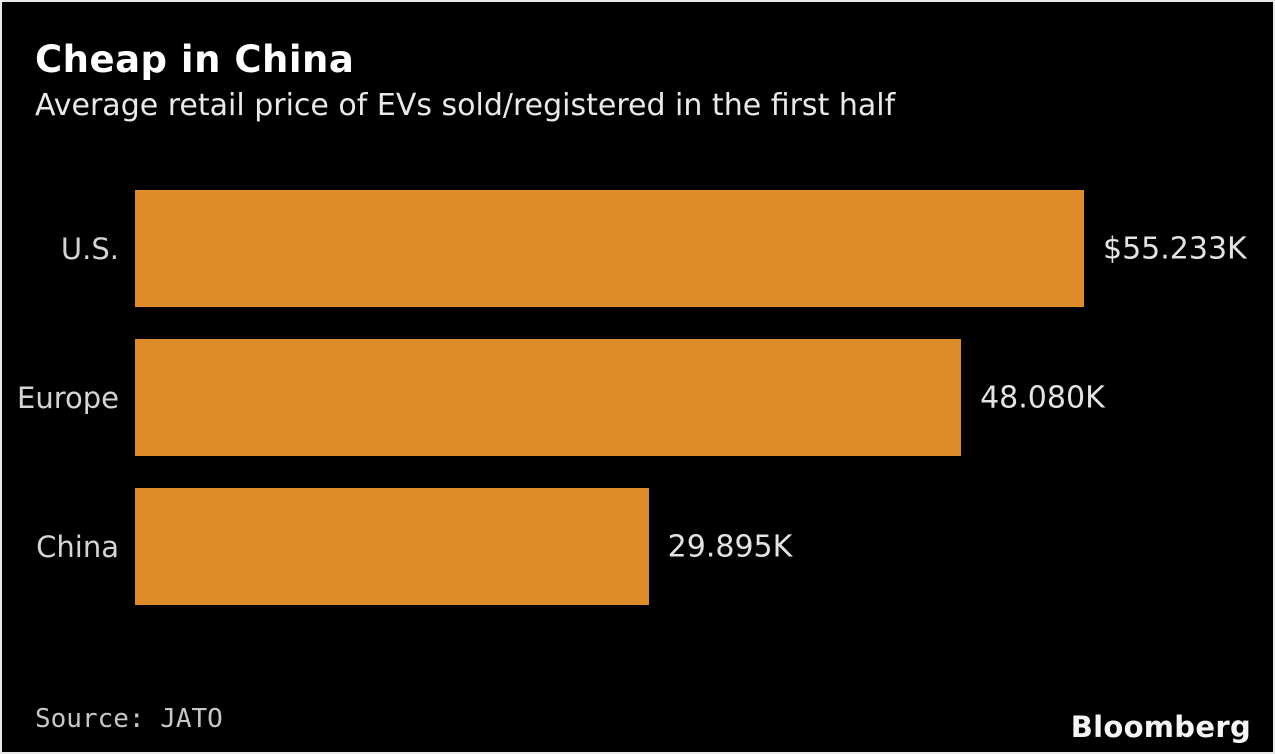  Describe the element at coordinates (129, 719) in the screenshot. I see `source-label: Source: JATO` at that location.